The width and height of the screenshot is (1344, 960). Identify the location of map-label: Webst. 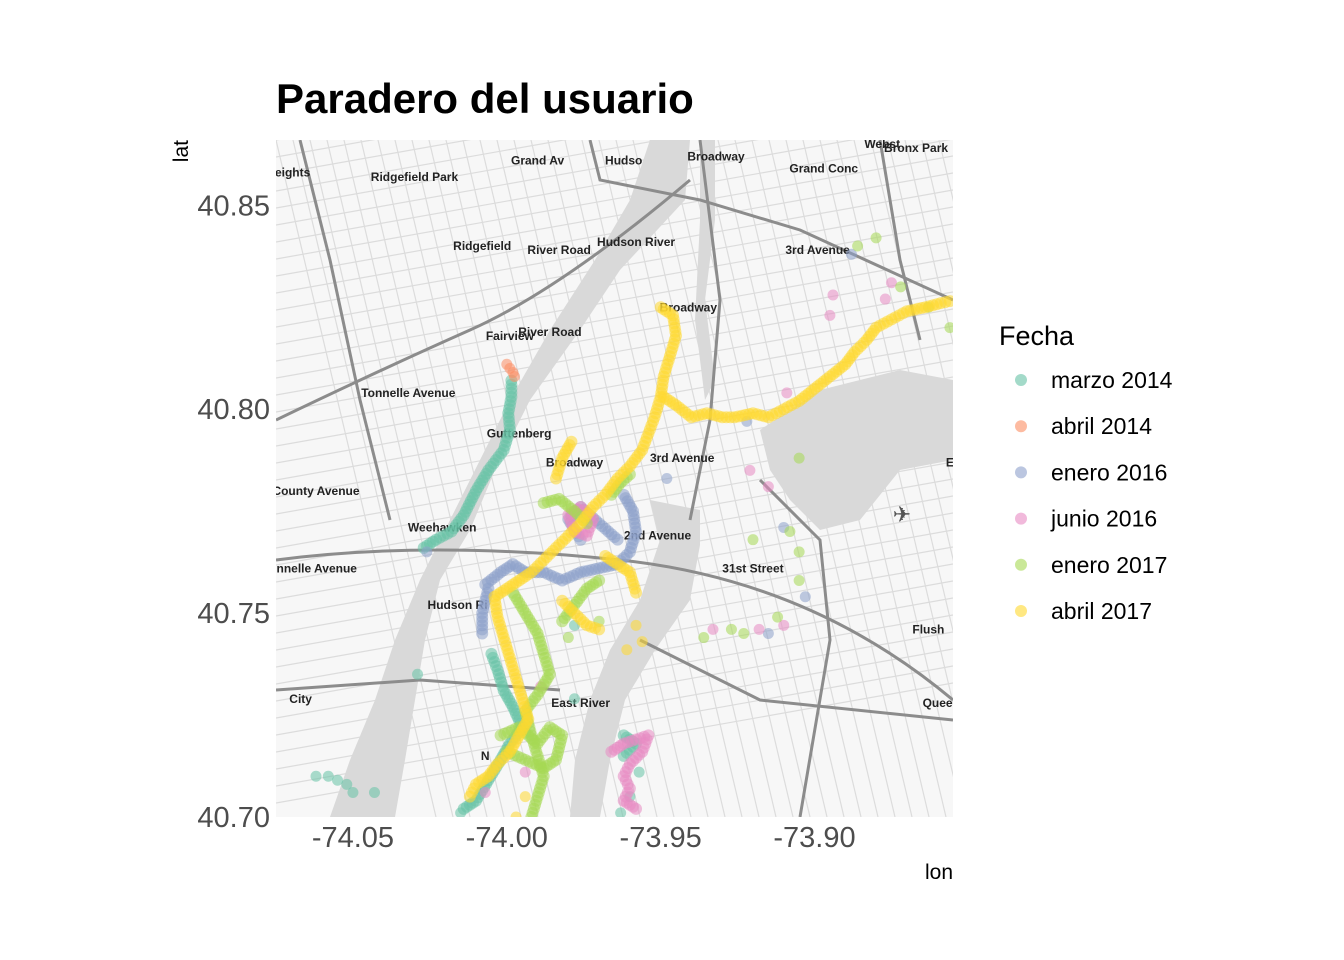
(882, 144).